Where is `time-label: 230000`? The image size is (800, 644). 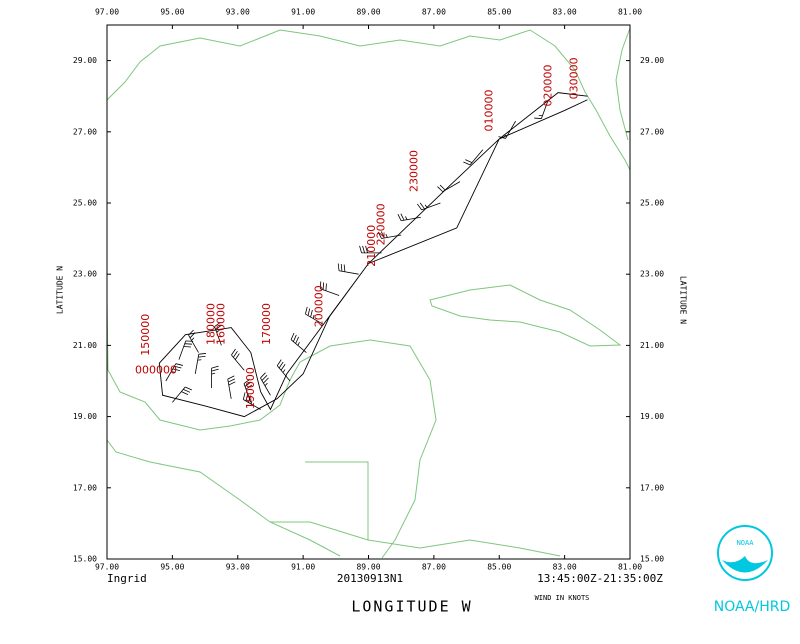 time-label: 230000 is located at coordinates (413, 171).